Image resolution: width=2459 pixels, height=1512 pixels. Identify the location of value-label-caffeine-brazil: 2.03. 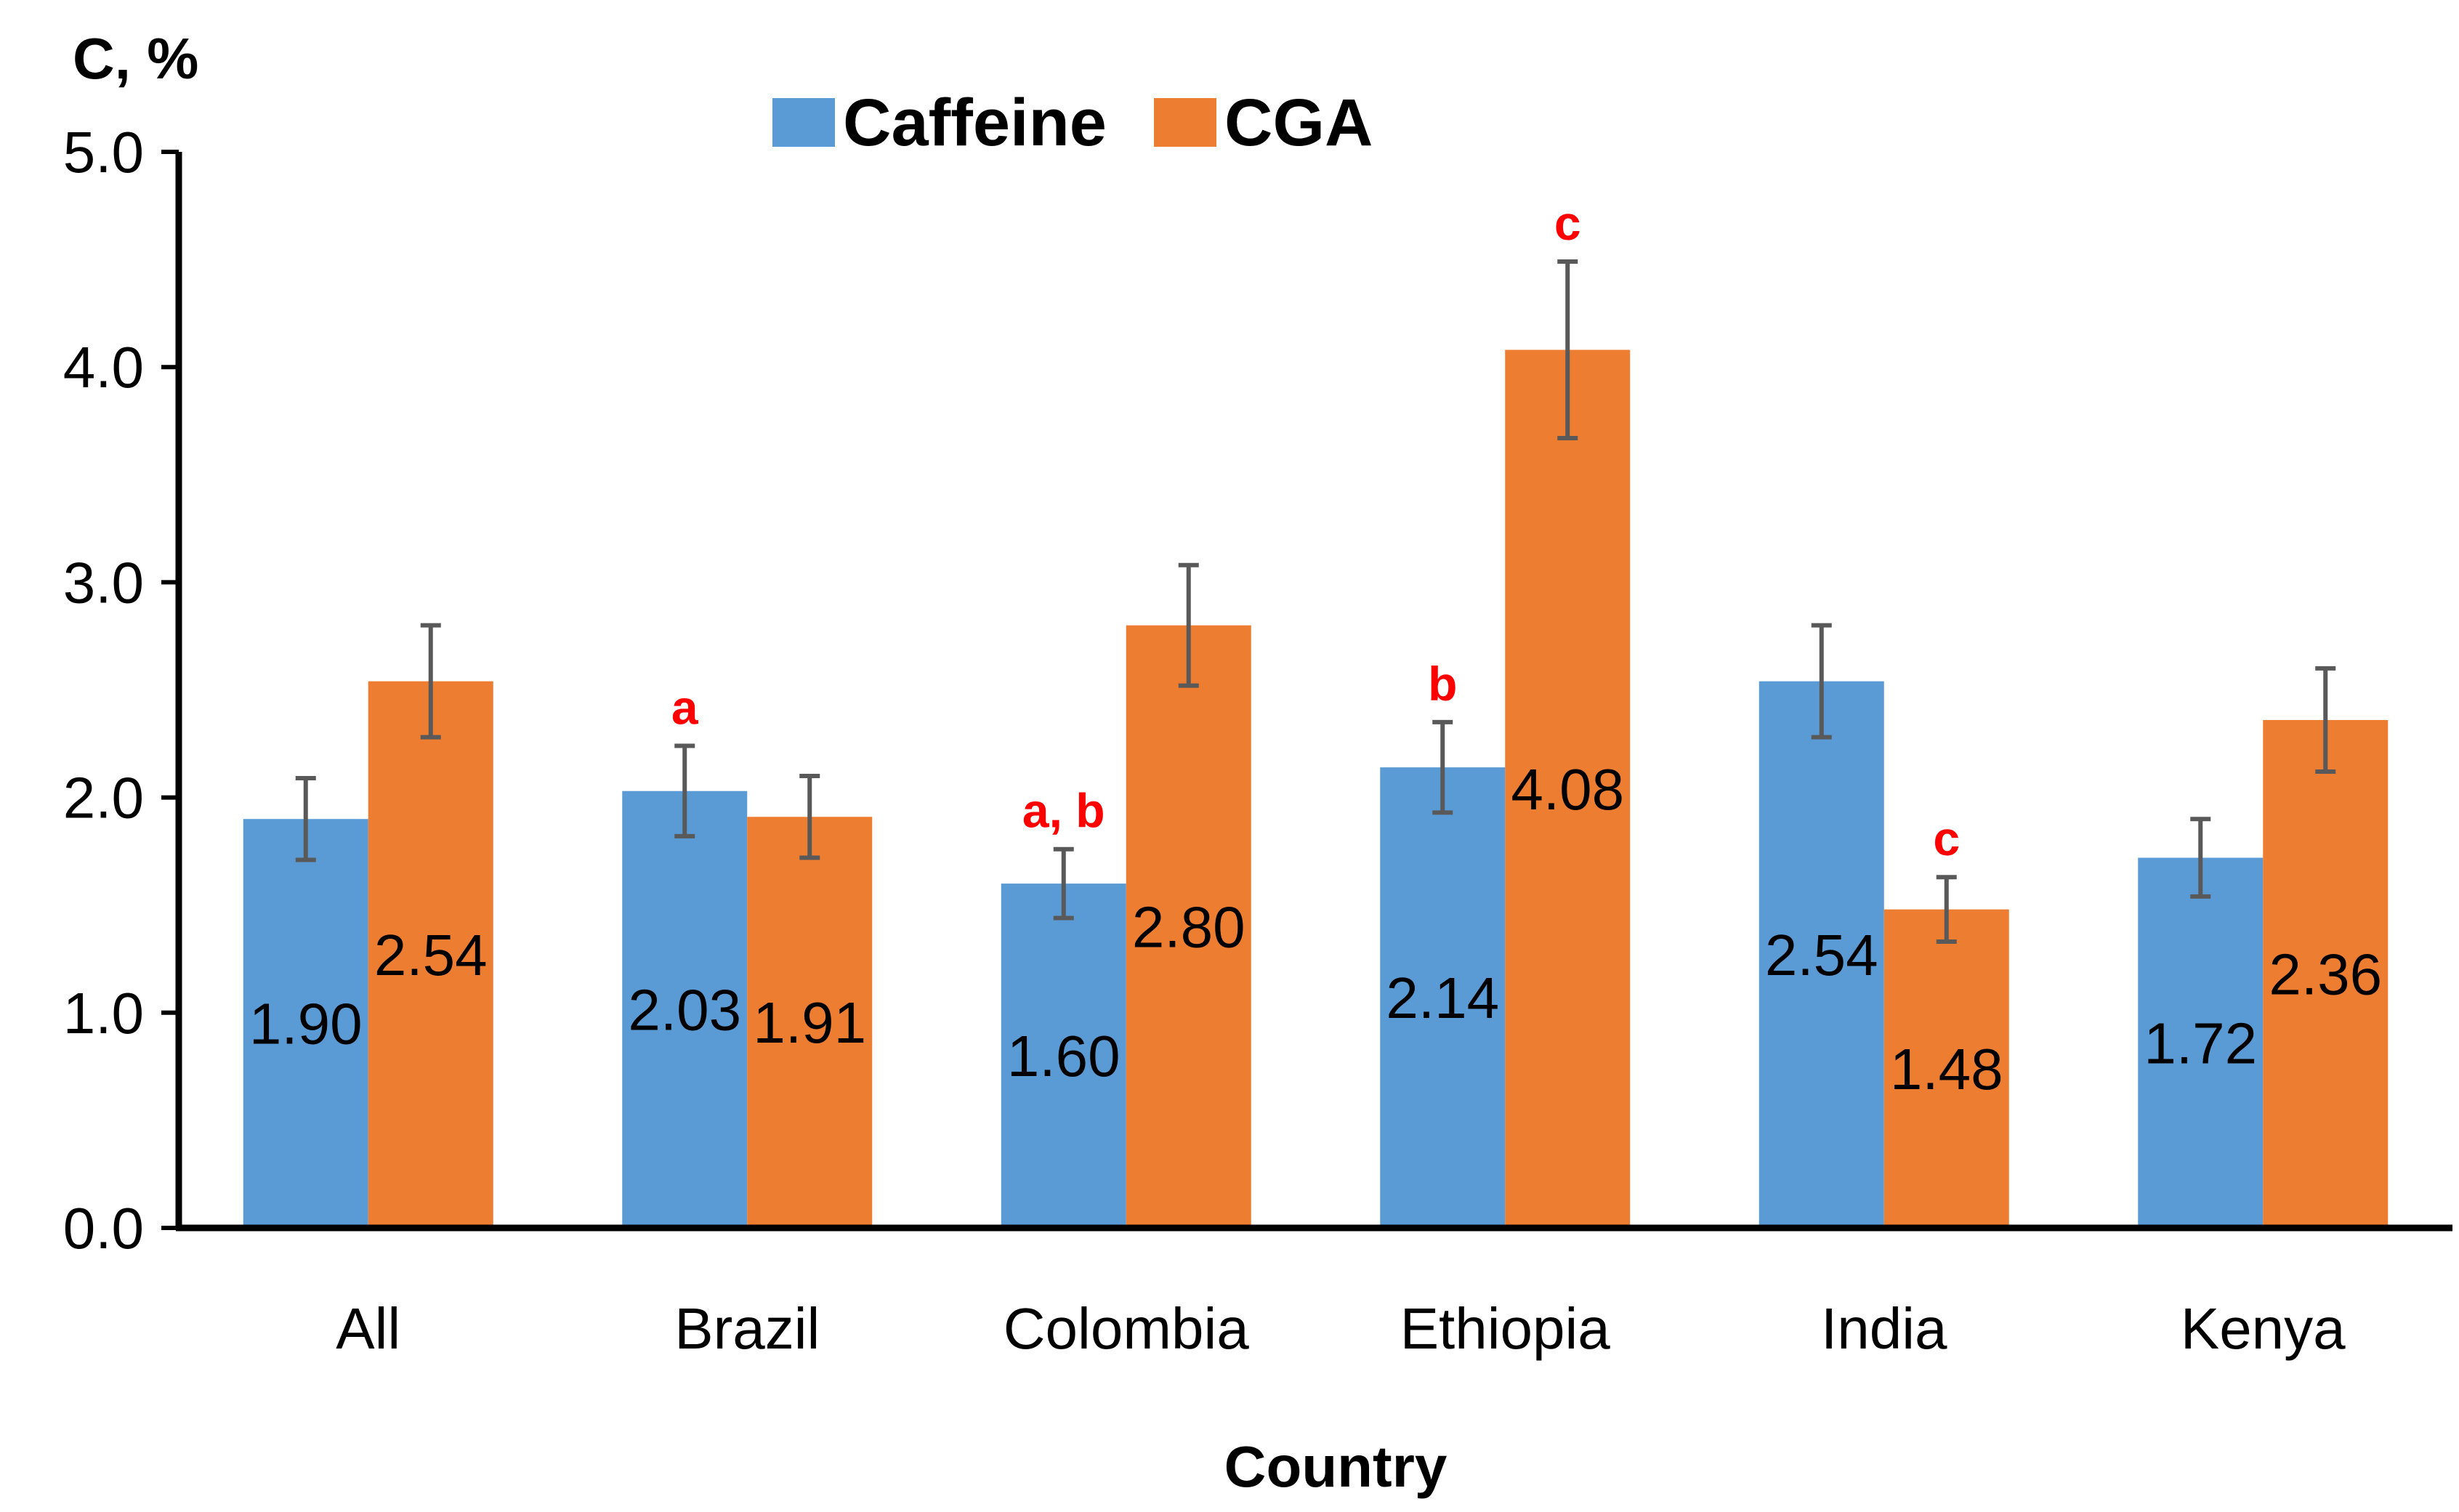
(684, 1010).